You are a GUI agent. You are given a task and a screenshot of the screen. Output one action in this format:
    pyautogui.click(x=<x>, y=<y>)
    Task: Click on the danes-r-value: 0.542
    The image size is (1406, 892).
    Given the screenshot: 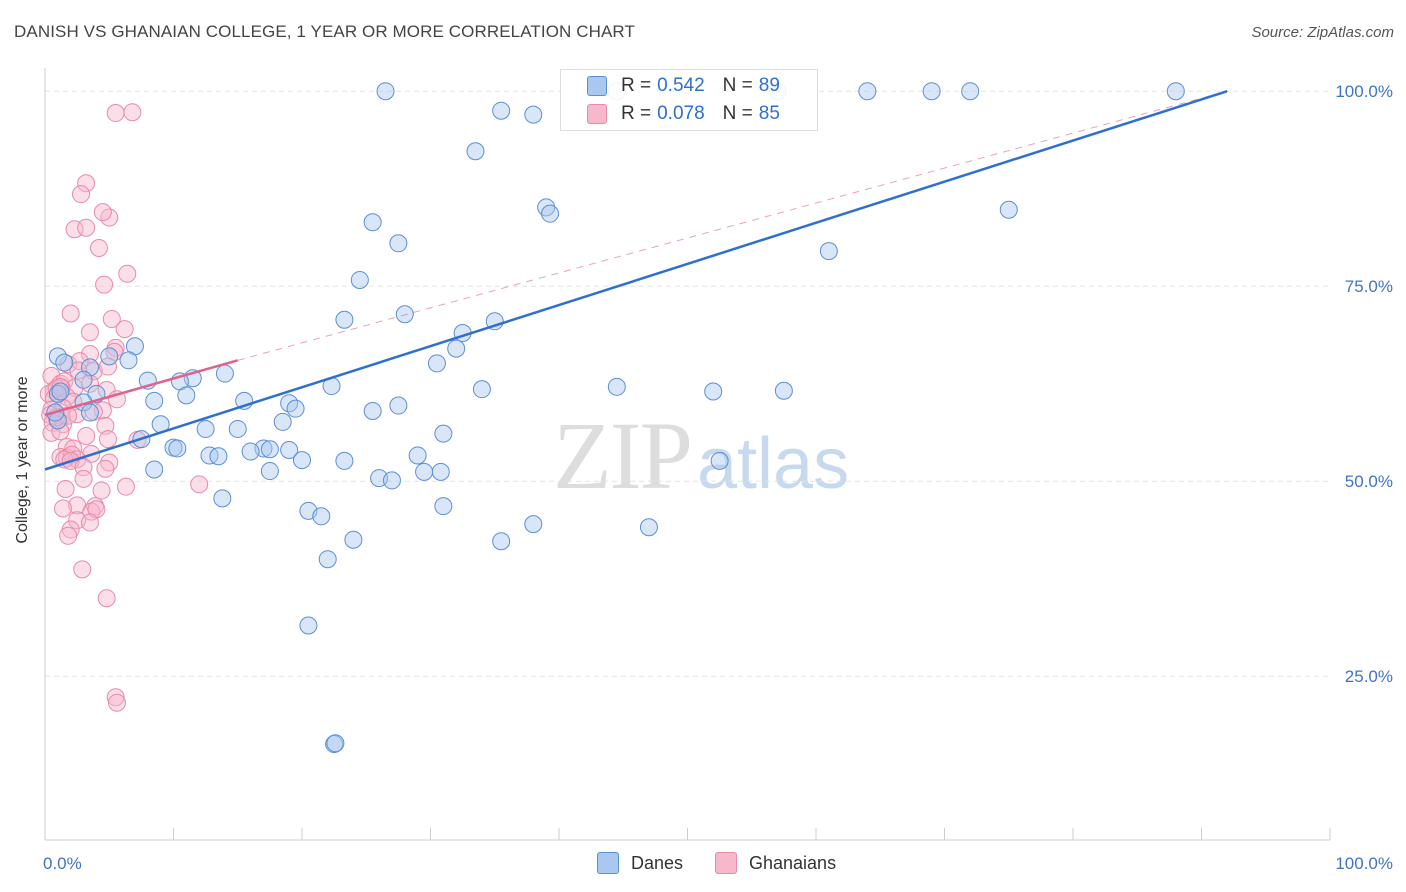 What is the action you would take?
    pyautogui.click(x=681, y=85)
    